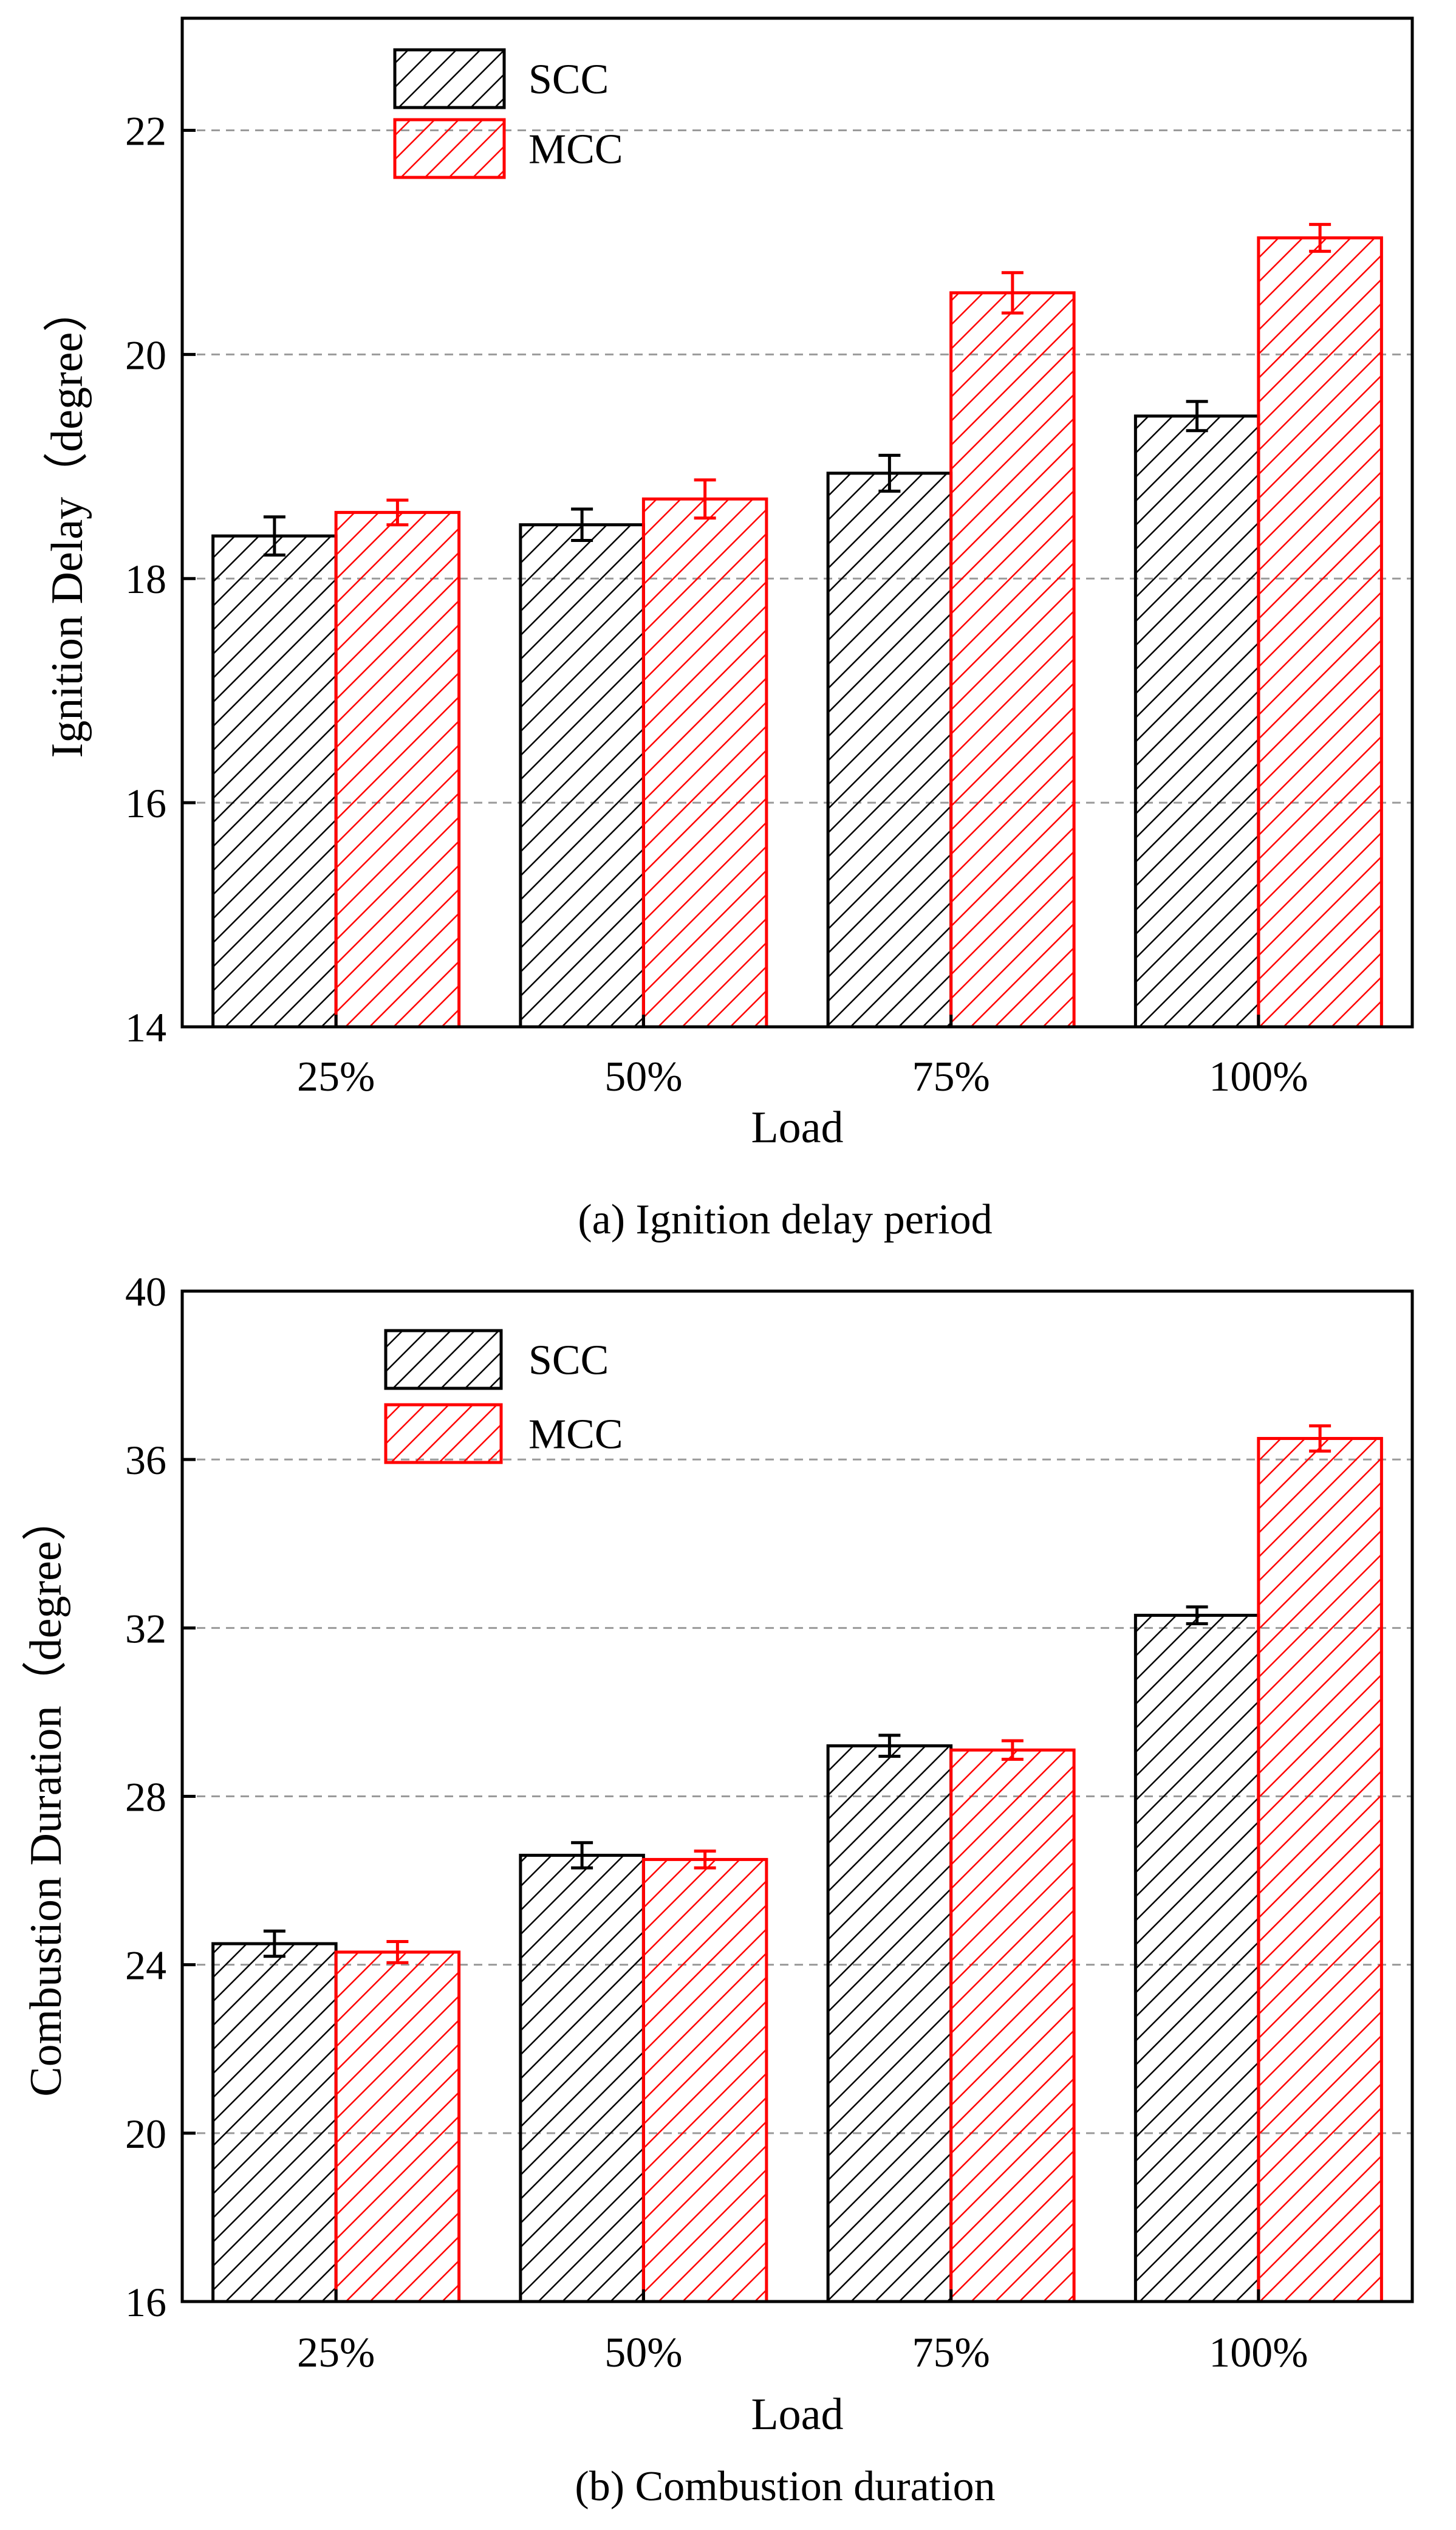 This screenshot has width=1456, height=2530. What do you see at coordinates (145, 1460) in the screenshot?
I see `y-tick-label: 36` at bounding box center [145, 1460].